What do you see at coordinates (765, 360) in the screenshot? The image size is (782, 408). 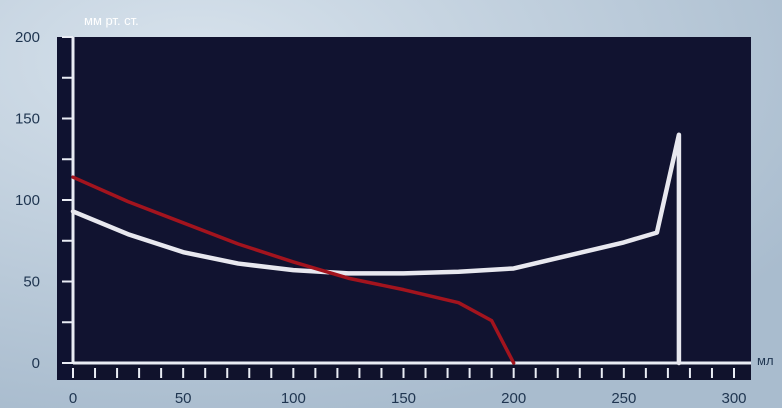 I see `x-axis-label: мл` at bounding box center [765, 360].